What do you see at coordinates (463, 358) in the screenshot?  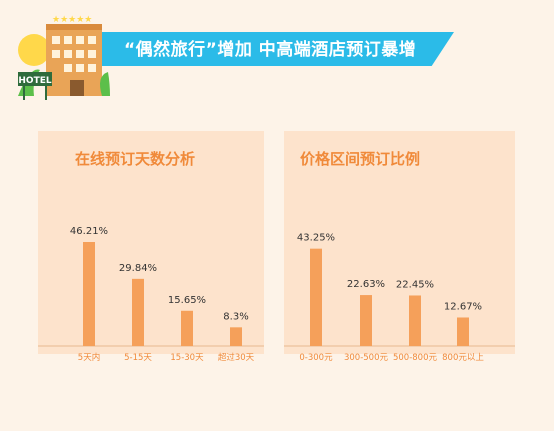 I see `category-label-price-3: 800元以上` at bounding box center [463, 358].